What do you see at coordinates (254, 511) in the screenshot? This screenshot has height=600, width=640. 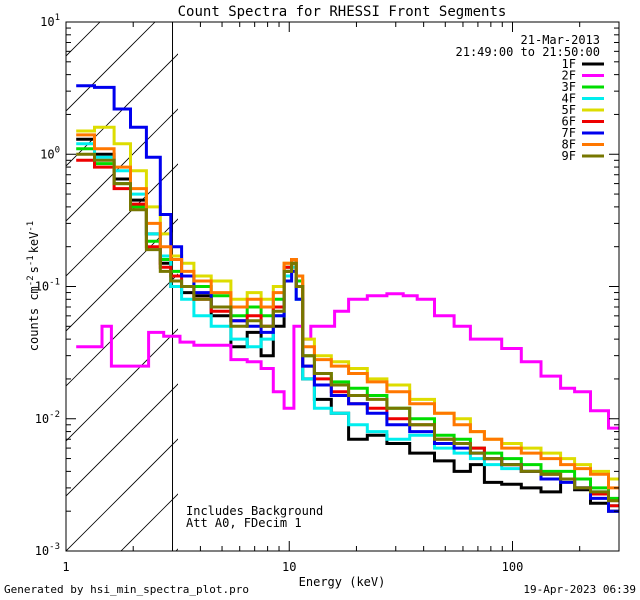 I see `annotation-background: Includes Background` at bounding box center [254, 511].